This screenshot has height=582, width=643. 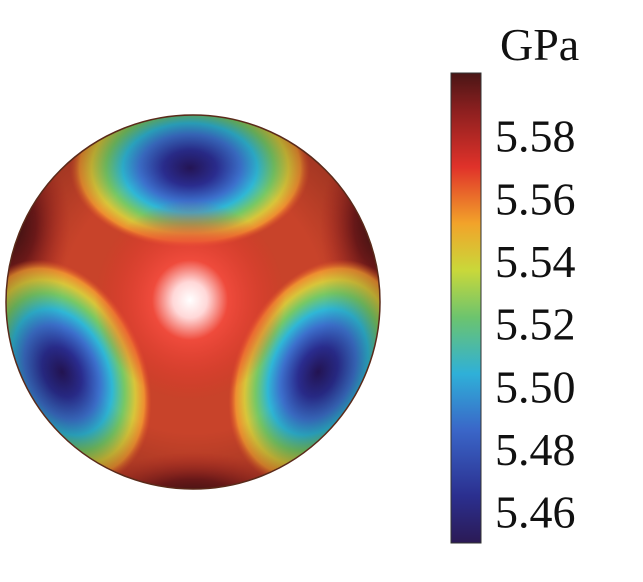 What do you see at coordinates (535, 512) in the screenshot?
I see `colorbar-tick-label: 5.46` at bounding box center [535, 512].